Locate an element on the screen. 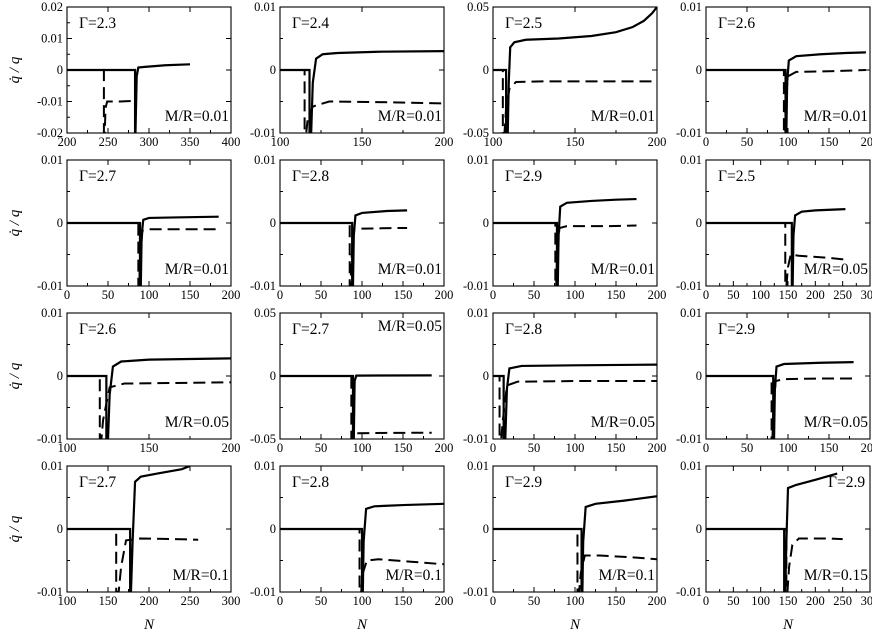  panel-13: 100 150 200 250 300 -0.01 0 0.01 Γ=2.7 M/R=0.1 is located at coordinates (138, 533).